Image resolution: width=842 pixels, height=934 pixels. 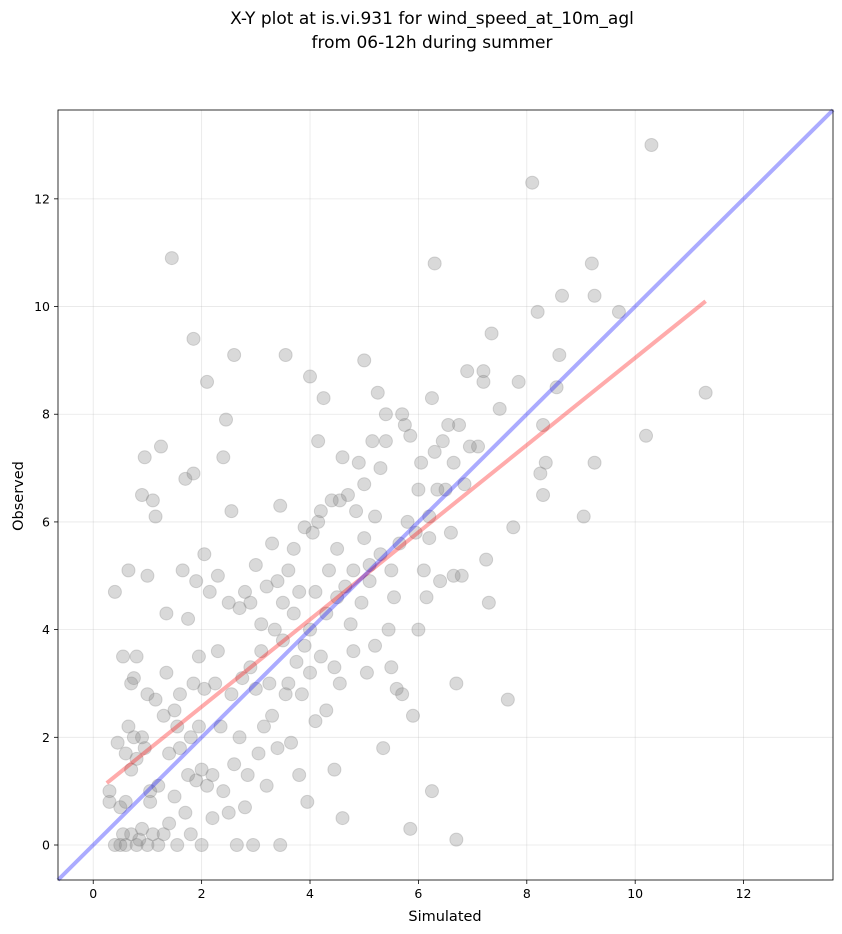 What do you see at coordinates (444, 917) in the screenshot?
I see `x-axis-label: Simulated` at bounding box center [444, 917].